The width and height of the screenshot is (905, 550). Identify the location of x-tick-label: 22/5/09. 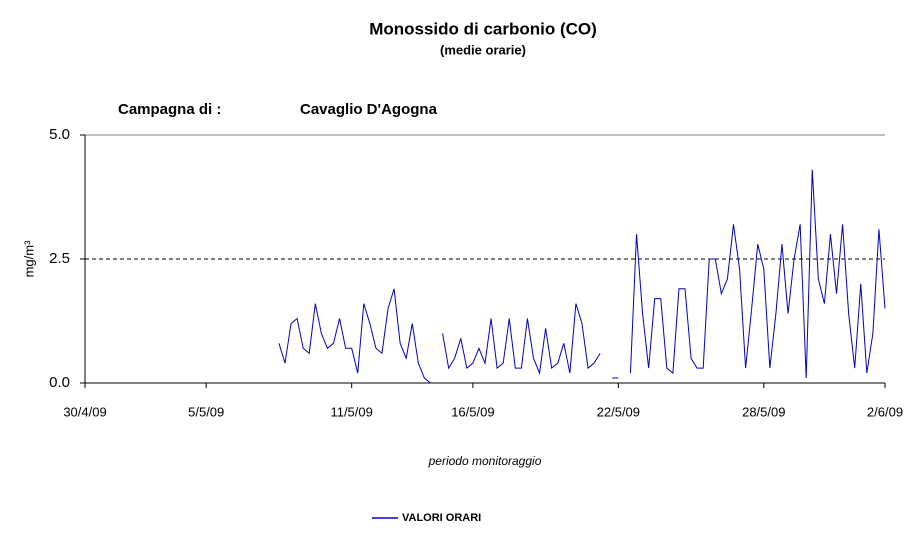
(618, 411).